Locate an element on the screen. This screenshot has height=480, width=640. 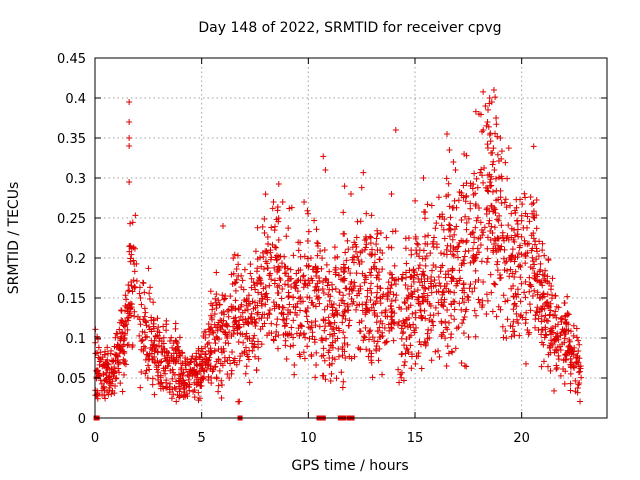
y-tick-label: 0.25 is located at coordinates (71, 219).